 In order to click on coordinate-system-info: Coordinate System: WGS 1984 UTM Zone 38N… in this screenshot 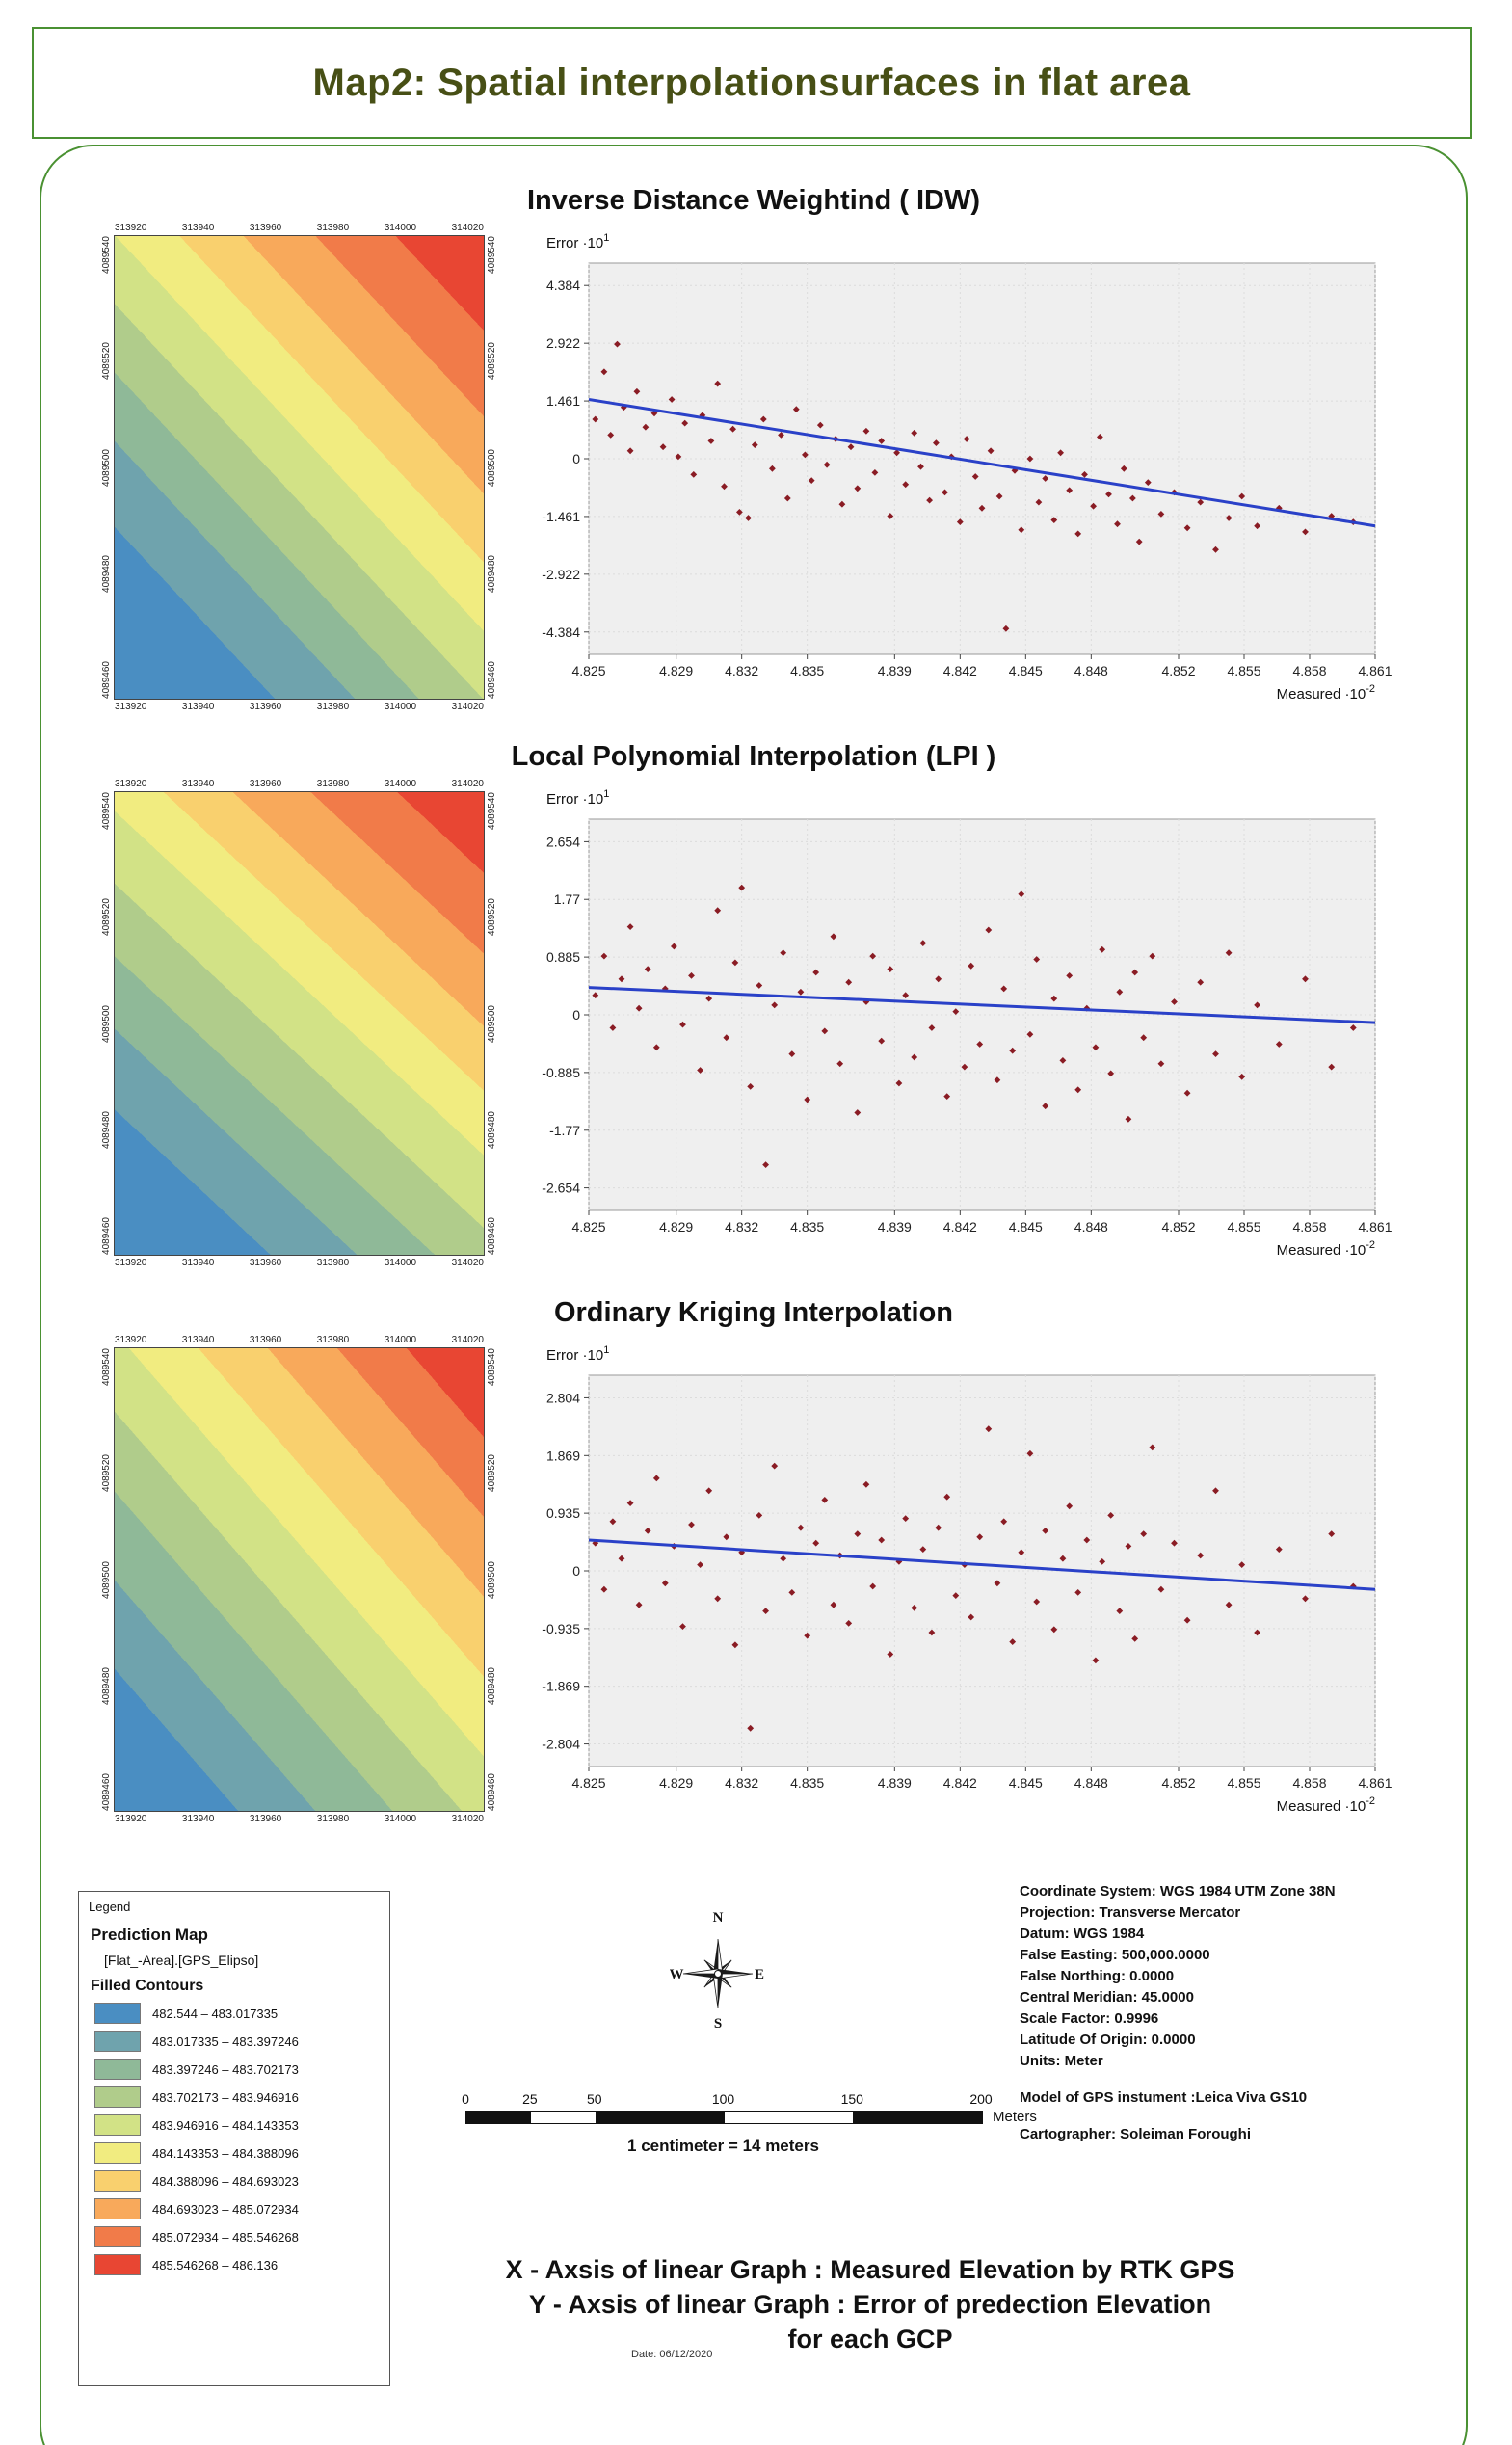, I will do `click(1251, 1976)`.